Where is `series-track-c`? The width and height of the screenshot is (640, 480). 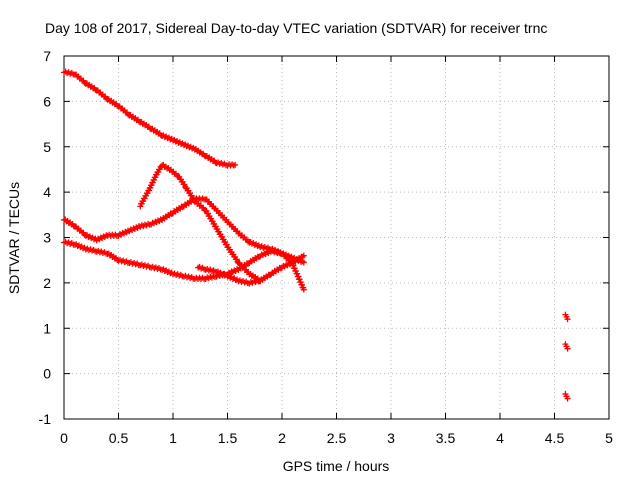 series-track-c is located at coordinates (184, 244).